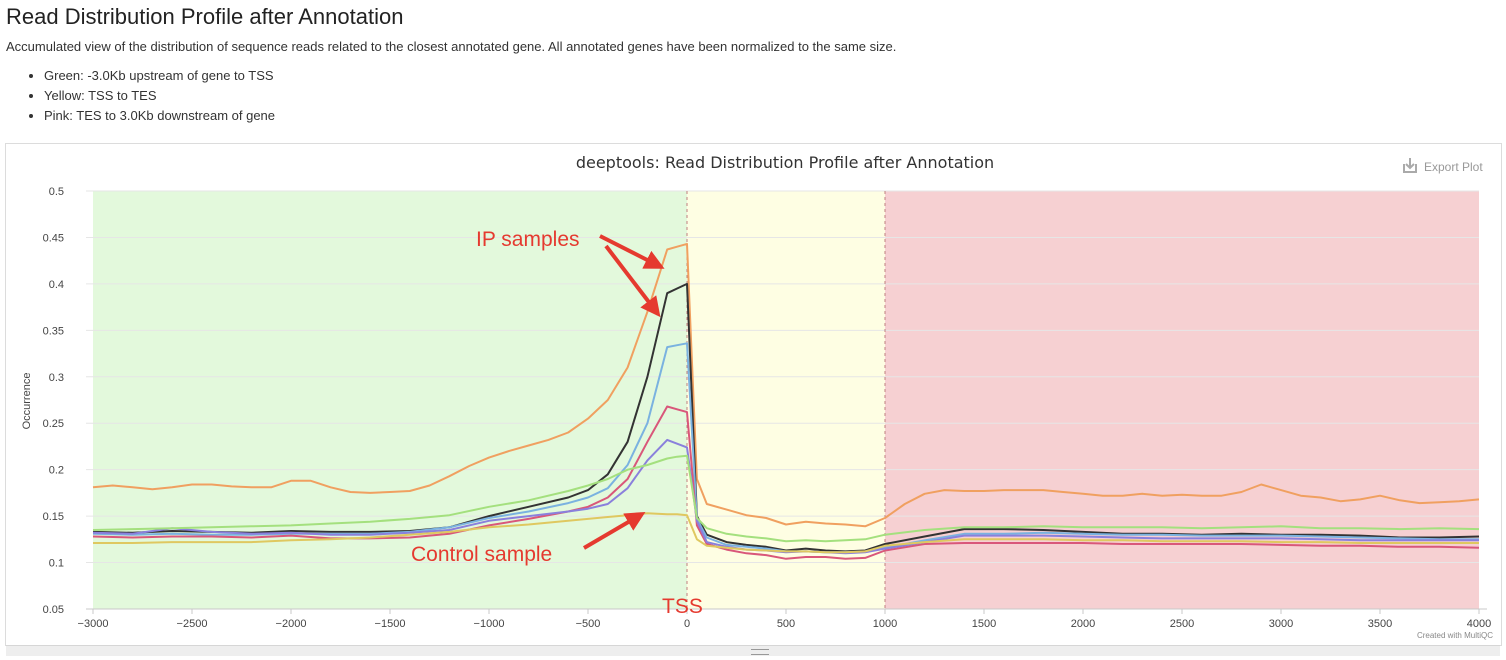 This screenshot has height=660, width=1506. What do you see at coordinates (53, 610) in the screenshot?
I see `y-tick-label: 0.05` at bounding box center [53, 610].